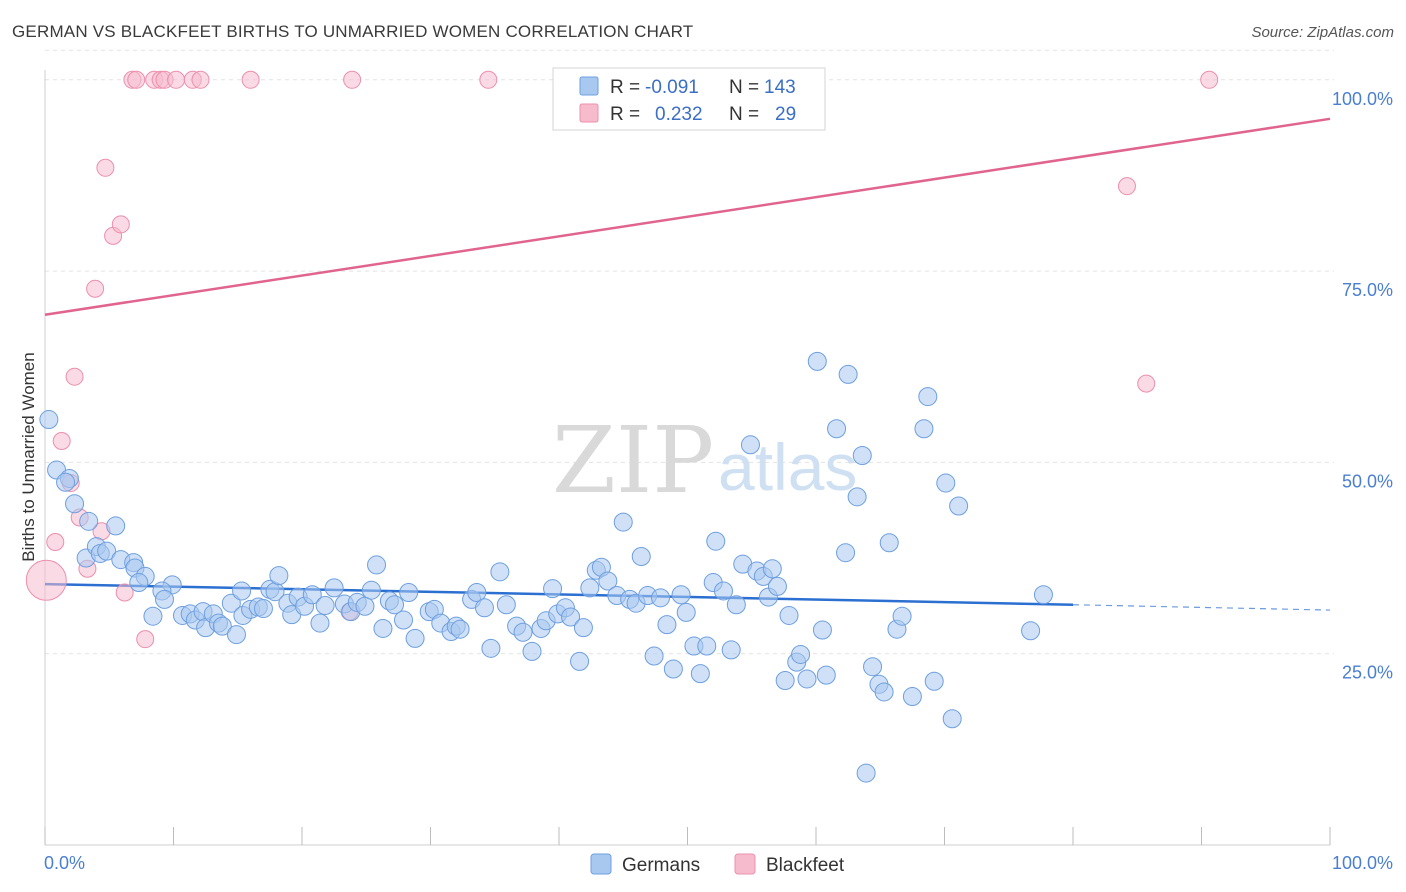  What do you see at coordinates (1362, 99) in the screenshot?
I see `y-tick-label-3: 100.0%` at bounding box center [1362, 99].